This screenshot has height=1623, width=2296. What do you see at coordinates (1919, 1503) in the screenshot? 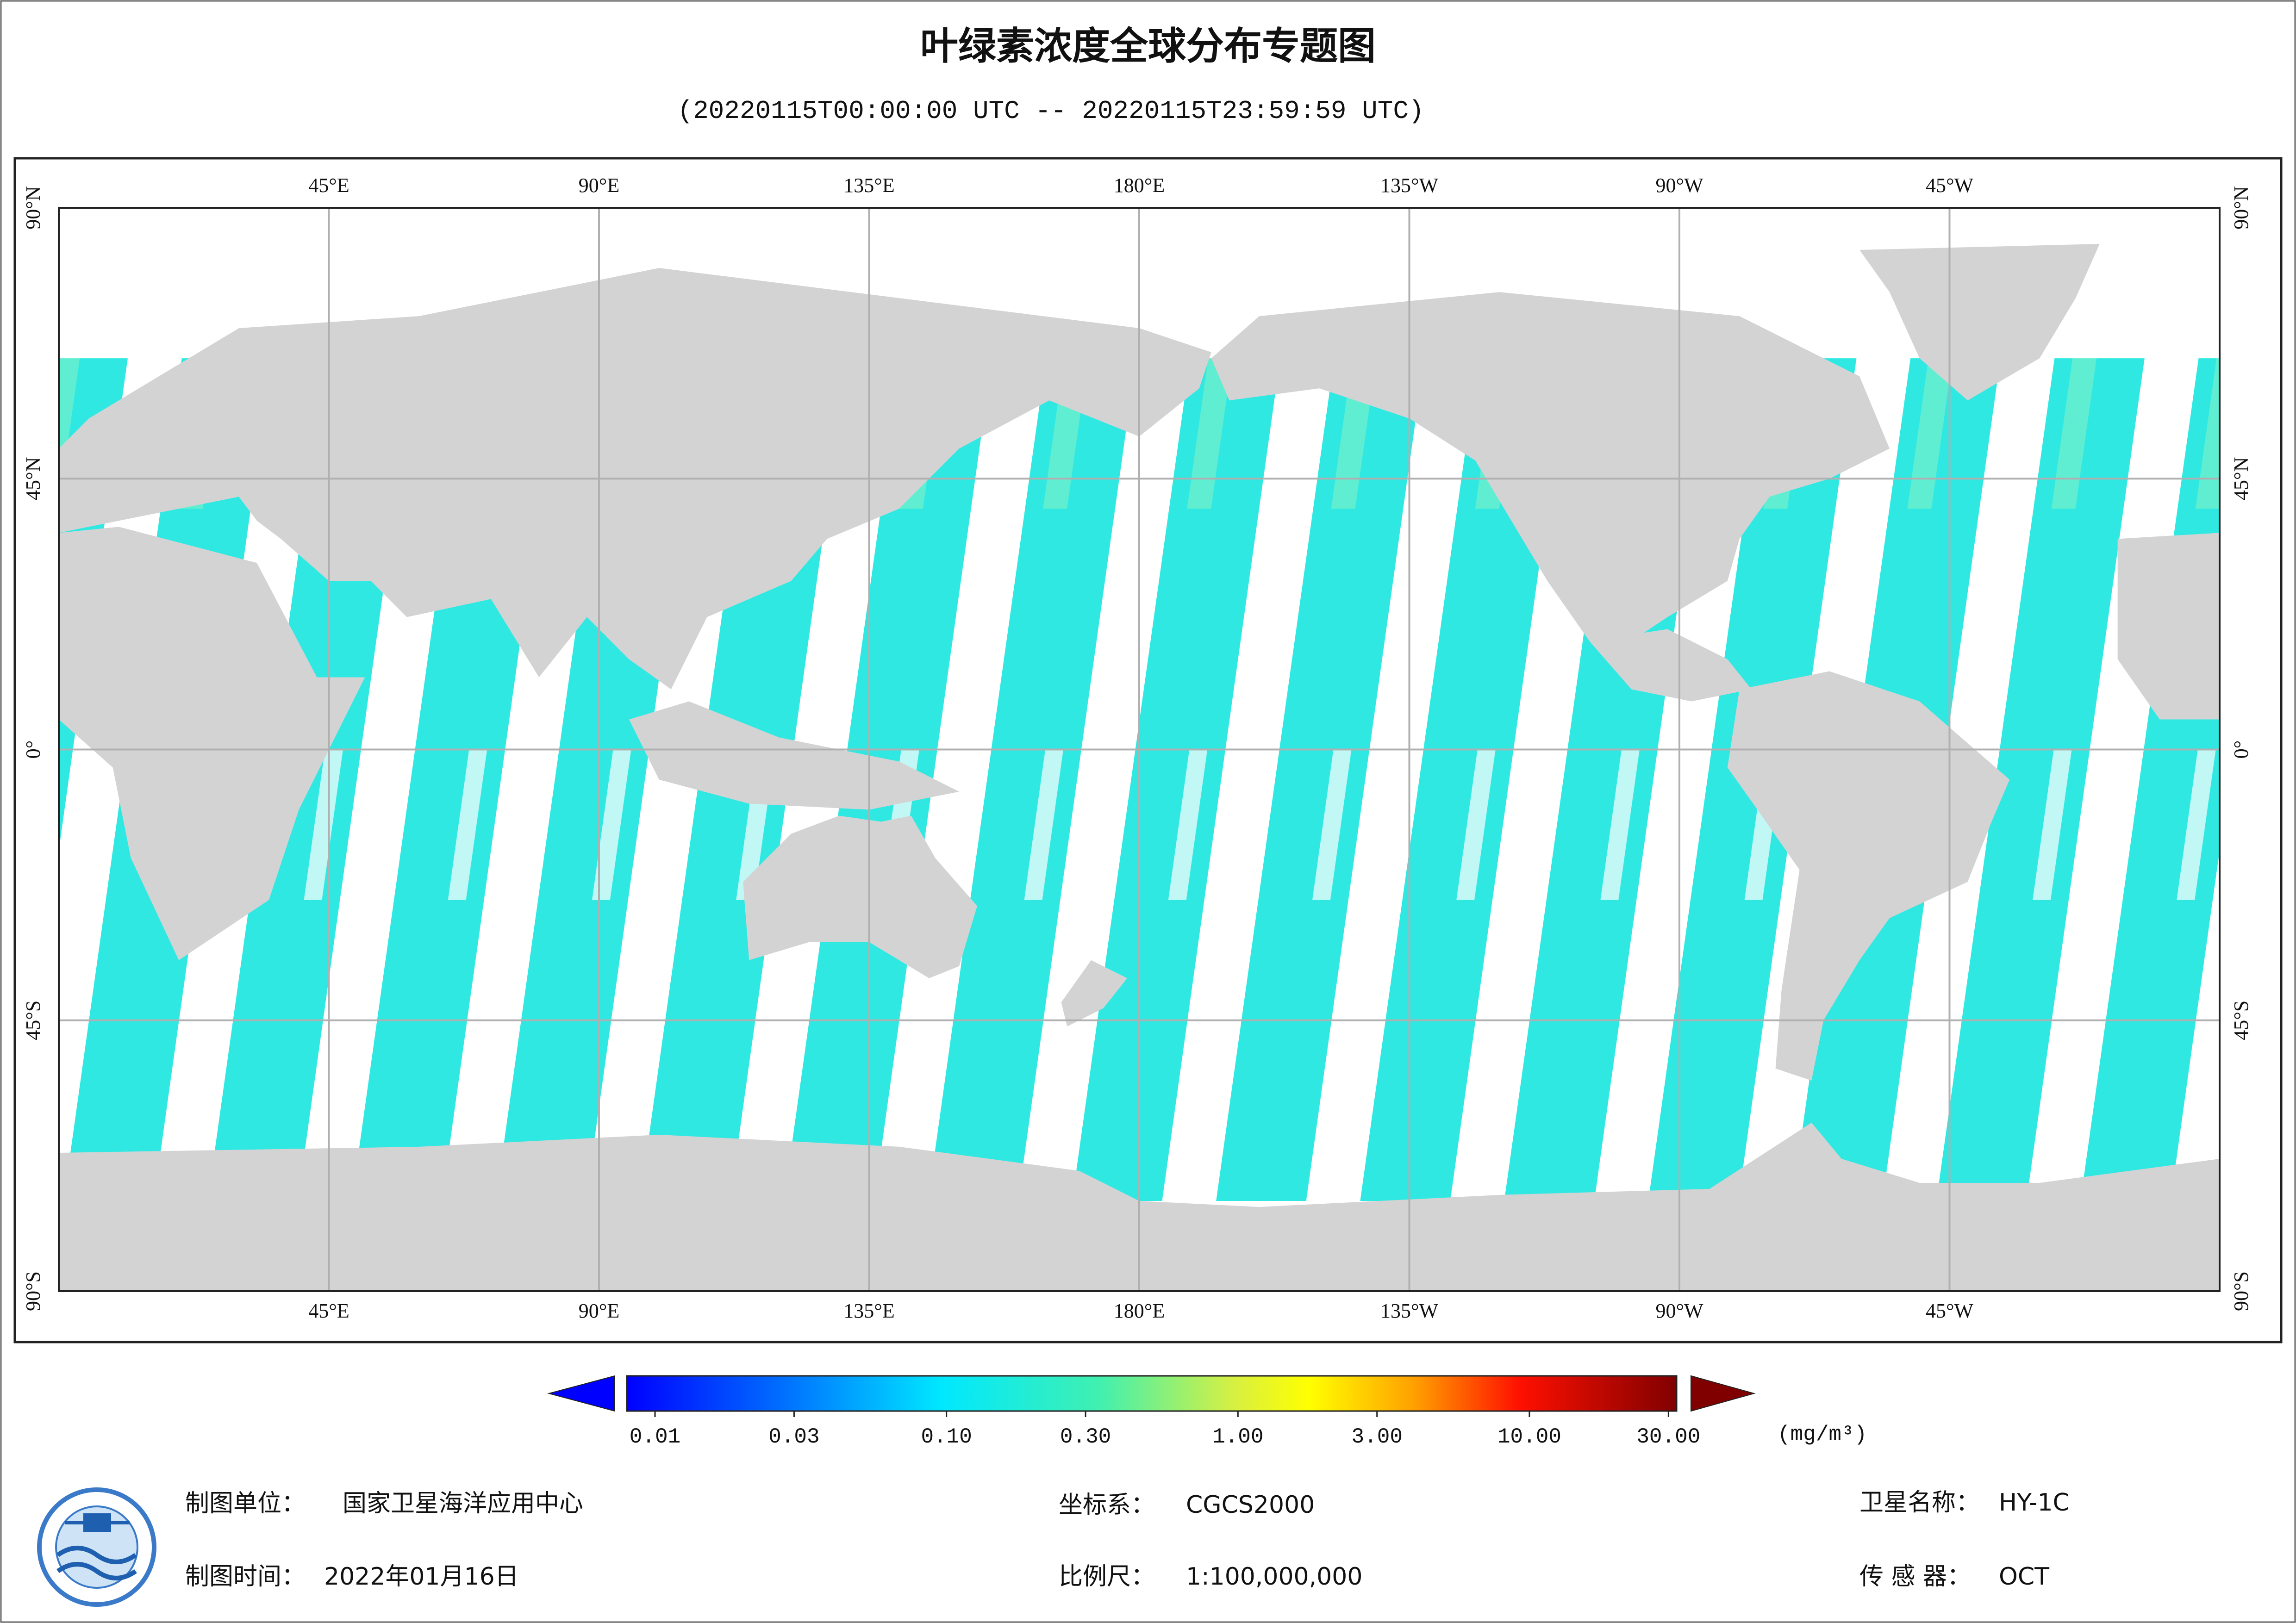
I see `footer-label: 卫星名称：` at bounding box center [1919, 1503].